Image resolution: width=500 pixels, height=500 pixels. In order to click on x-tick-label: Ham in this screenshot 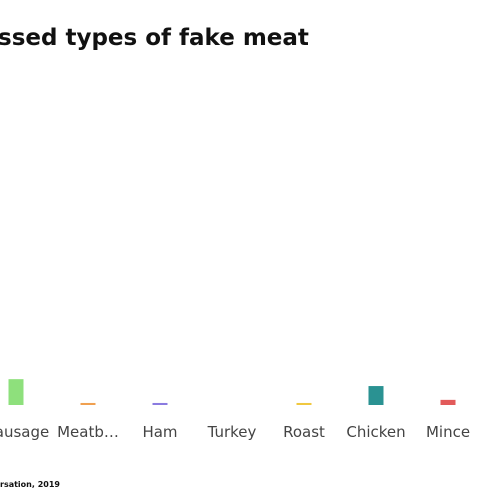, I will do `click(159, 432)`.